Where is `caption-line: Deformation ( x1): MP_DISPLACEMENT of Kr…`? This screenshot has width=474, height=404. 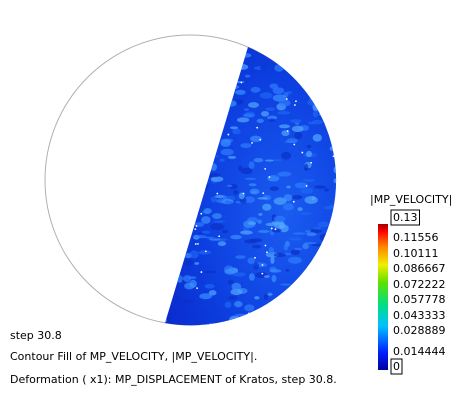
caption-line: Deformation ( x1): MP_DISPLACEMENT of Kr… is located at coordinates (173, 379).